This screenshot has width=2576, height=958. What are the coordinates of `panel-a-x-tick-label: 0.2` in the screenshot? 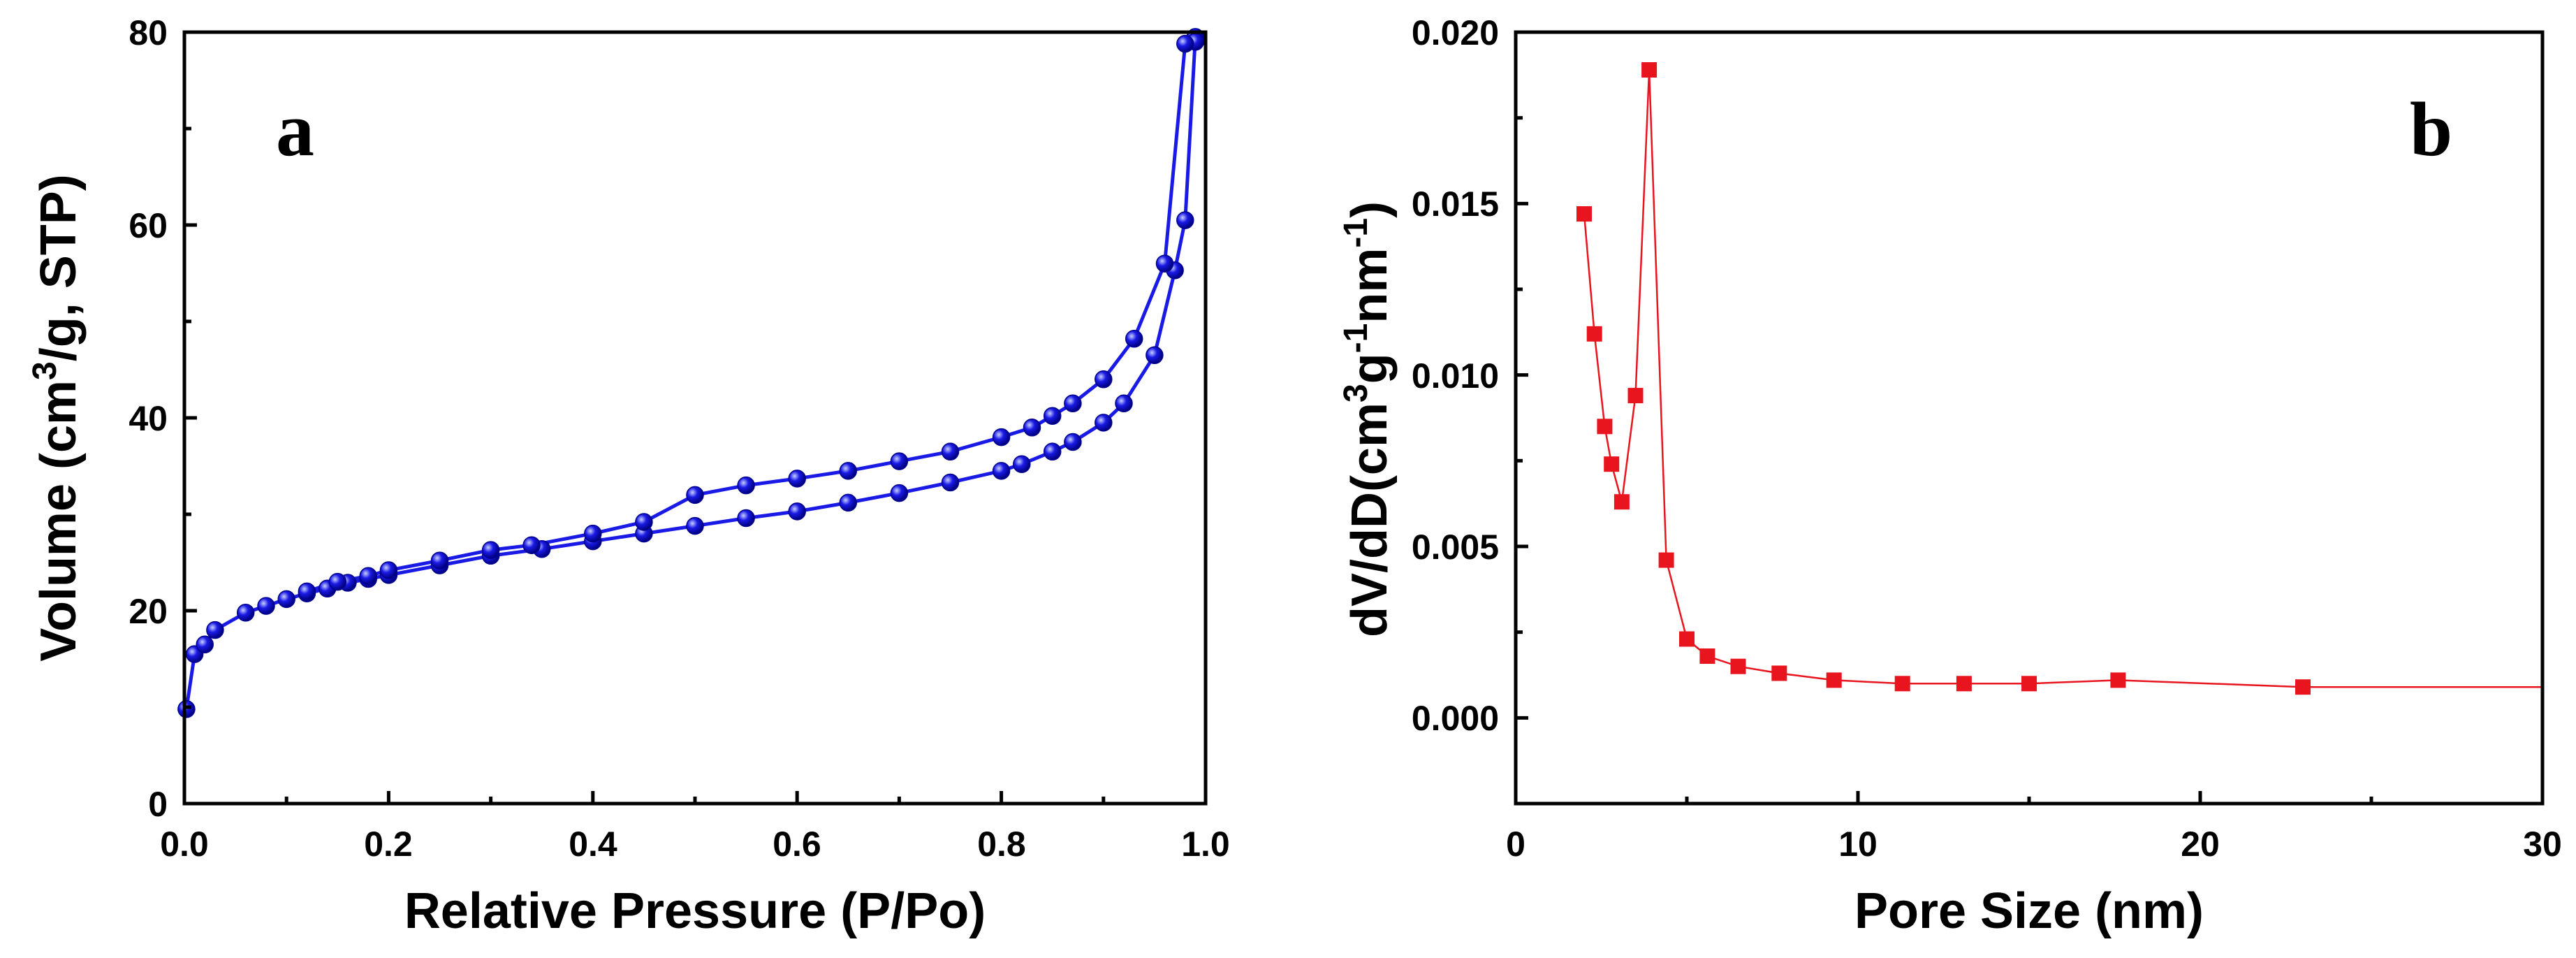 It's located at (388, 845).